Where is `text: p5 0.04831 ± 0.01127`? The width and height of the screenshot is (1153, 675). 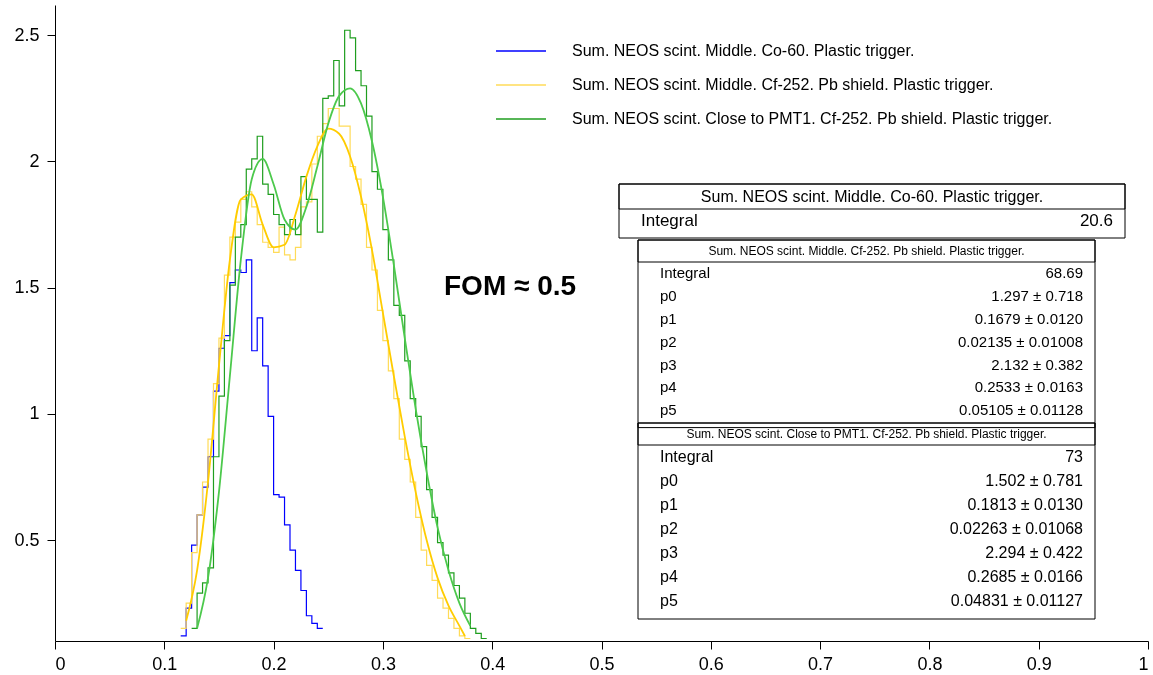 text: p5 0.04831 ± 0.01127 is located at coordinates (871, 600).